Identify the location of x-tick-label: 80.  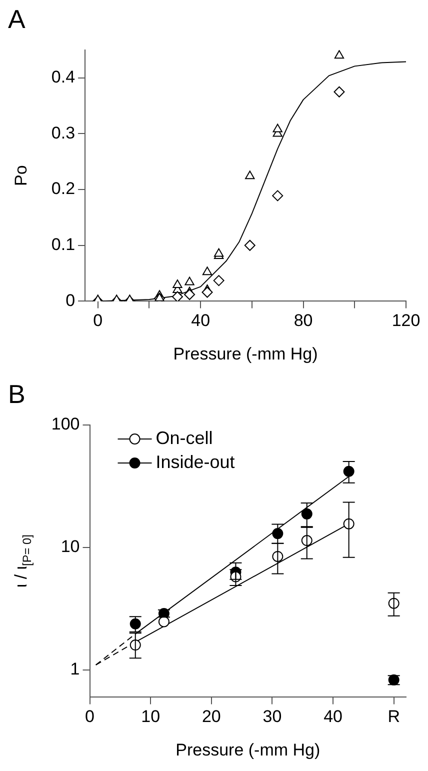
(303, 320).